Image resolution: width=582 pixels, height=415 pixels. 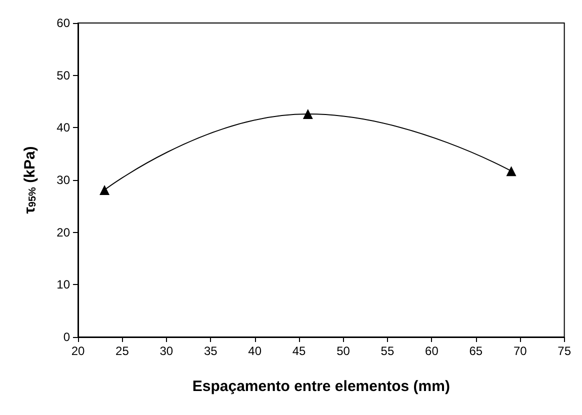 I want to click on x-tick-label: 35, so click(x=211, y=351).